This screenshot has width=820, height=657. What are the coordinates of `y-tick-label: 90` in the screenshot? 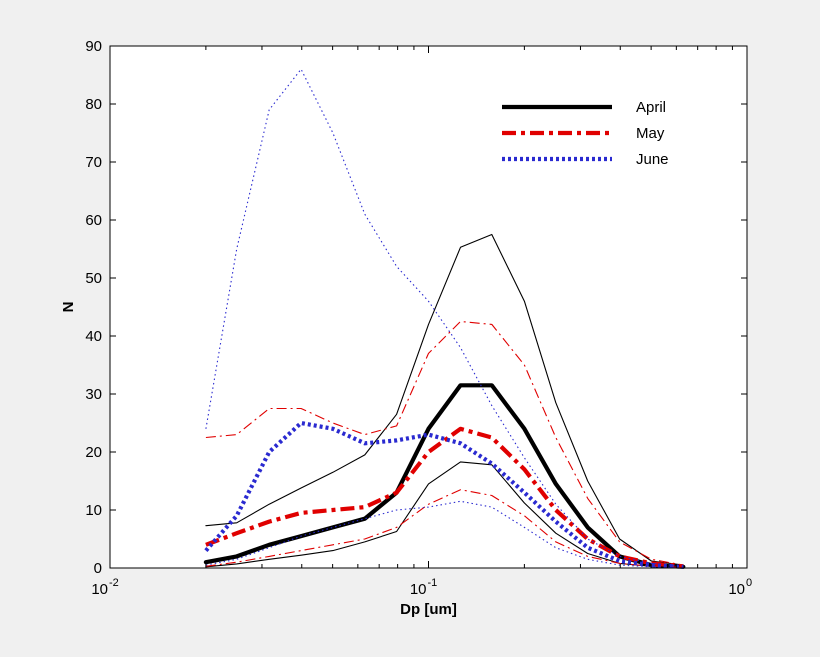 It's located at (93, 46).